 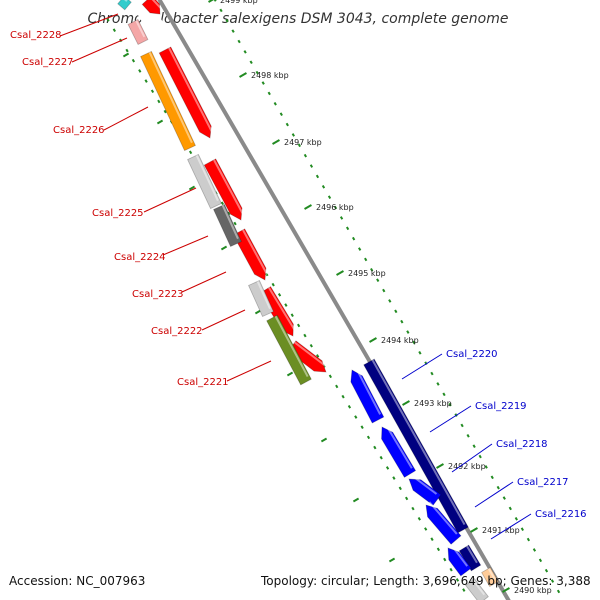 I want to click on gene-bar-pink, so click(x=138, y=32).